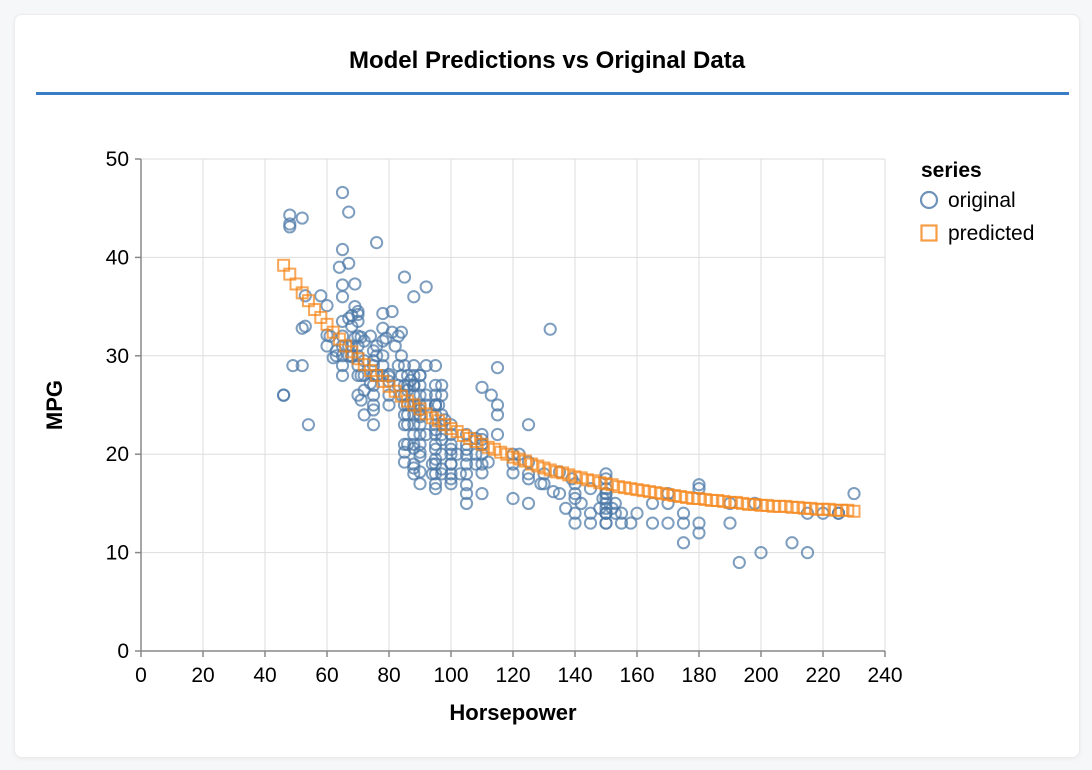 The height and width of the screenshot is (770, 1092). Describe the element at coordinates (929, 233) in the screenshot. I see `legend-symbol-predicted-square-icon` at that location.